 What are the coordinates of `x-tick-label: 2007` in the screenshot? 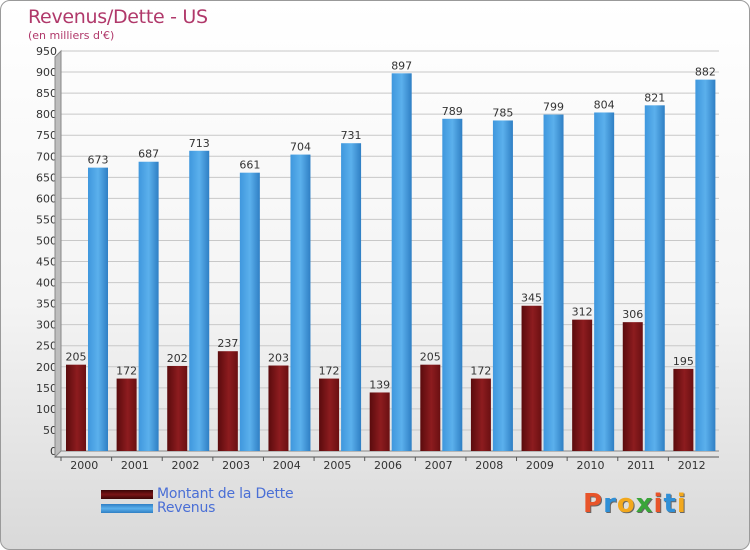 It's located at (439, 465).